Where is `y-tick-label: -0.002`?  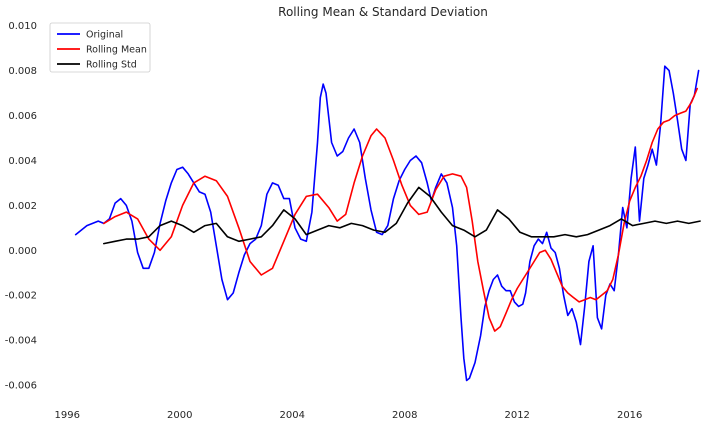
y-tick-label: -0.002 is located at coordinates (21, 296).